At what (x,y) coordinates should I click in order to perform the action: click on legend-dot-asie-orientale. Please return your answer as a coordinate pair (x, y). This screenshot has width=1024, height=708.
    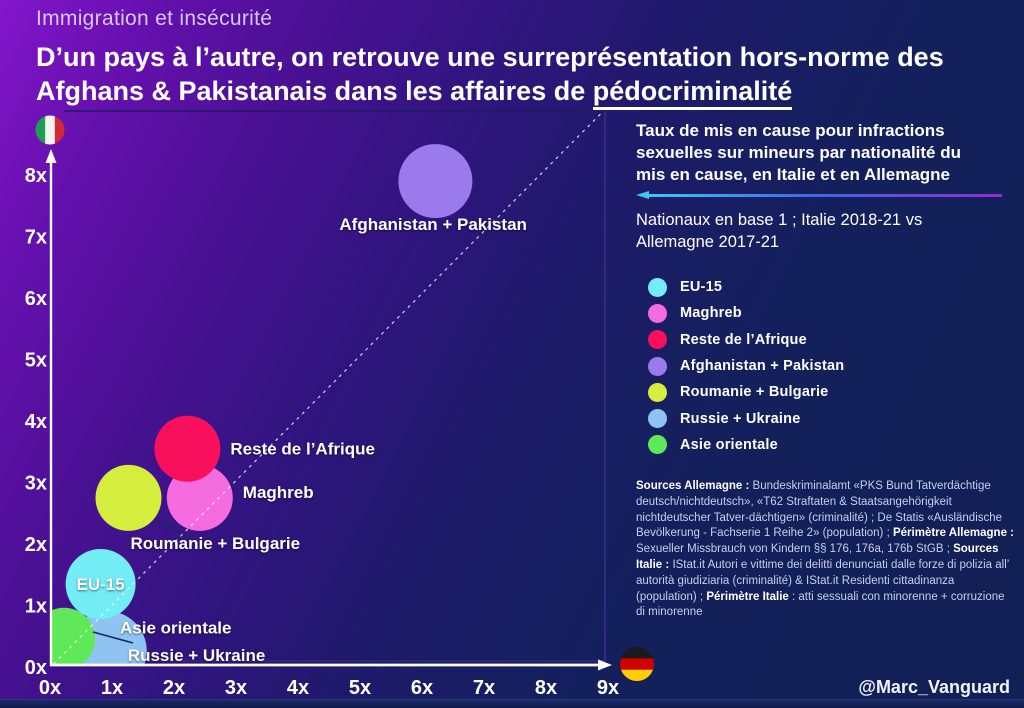
    Looking at the image, I should click on (657, 445).